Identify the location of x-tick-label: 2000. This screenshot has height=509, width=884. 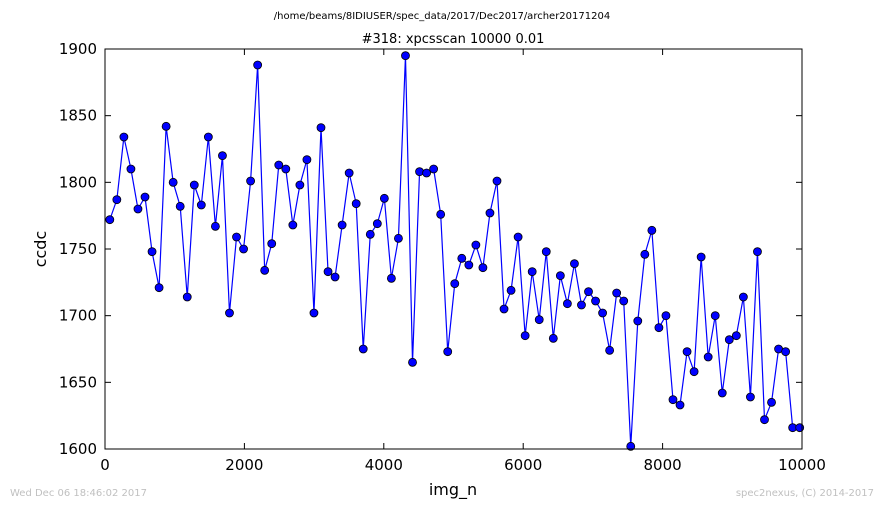
(244, 465).